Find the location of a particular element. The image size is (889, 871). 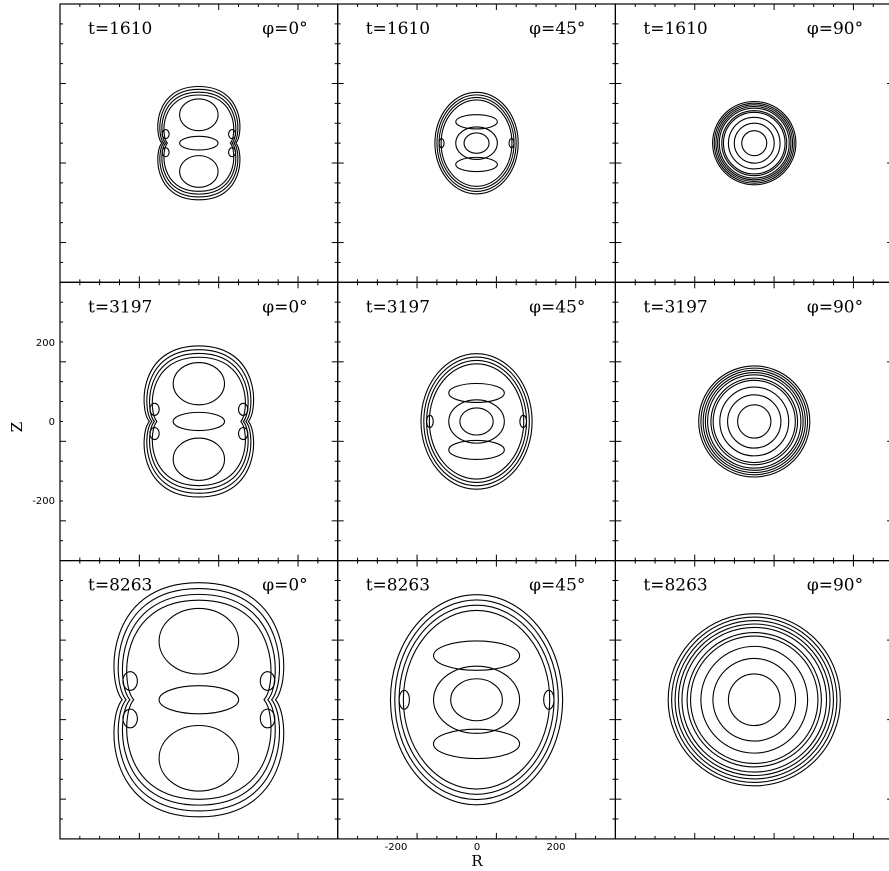

y-axis-label: Z is located at coordinates (17, 427).